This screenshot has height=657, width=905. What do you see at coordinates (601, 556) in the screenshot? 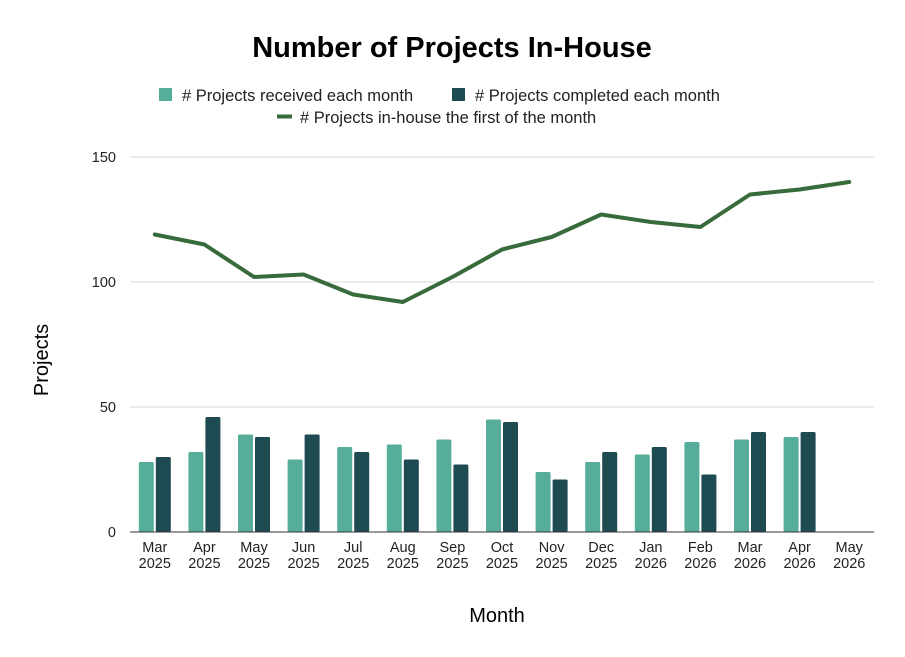
I see `x-tick-label: Dec 2025` at bounding box center [601, 556].